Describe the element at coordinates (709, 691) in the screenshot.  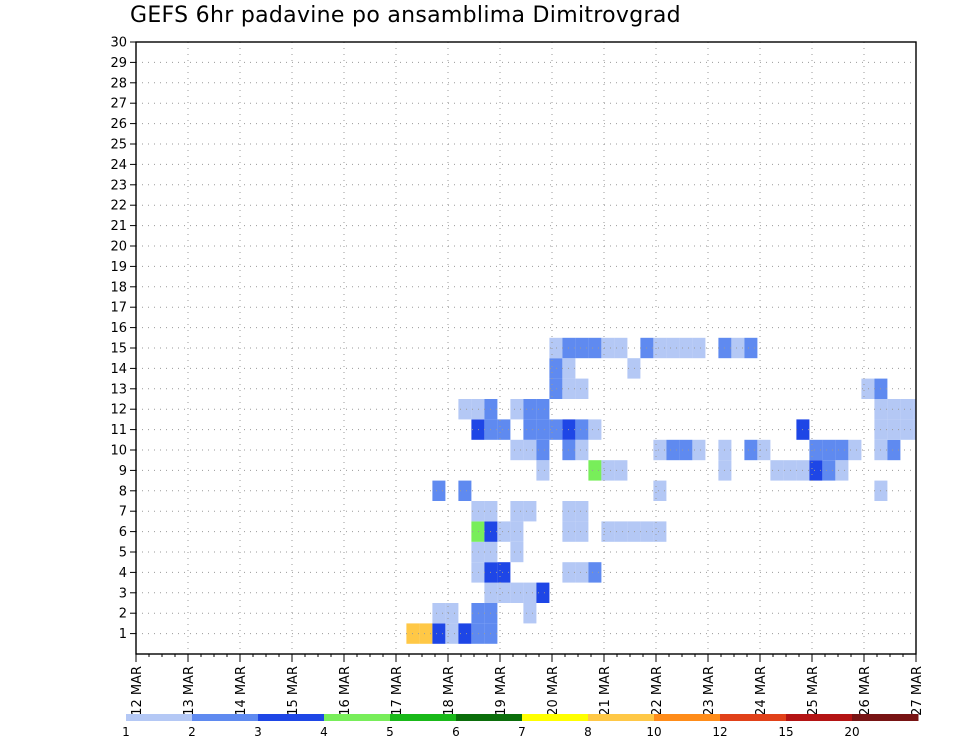
I see `x-tick-label: 23 MAR` at that location.